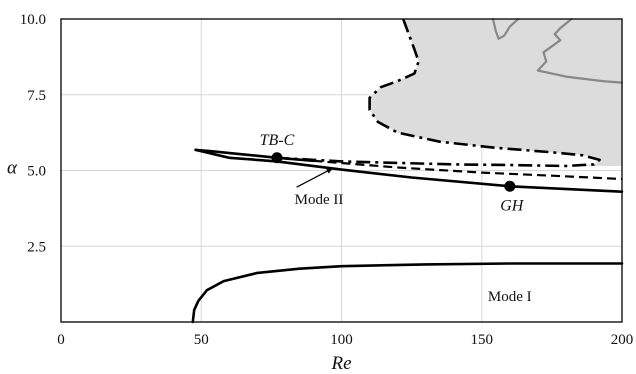 This screenshot has height=374, width=636. What do you see at coordinates (341, 340) in the screenshot?
I see `x-tick-label: 100` at bounding box center [341, 340].